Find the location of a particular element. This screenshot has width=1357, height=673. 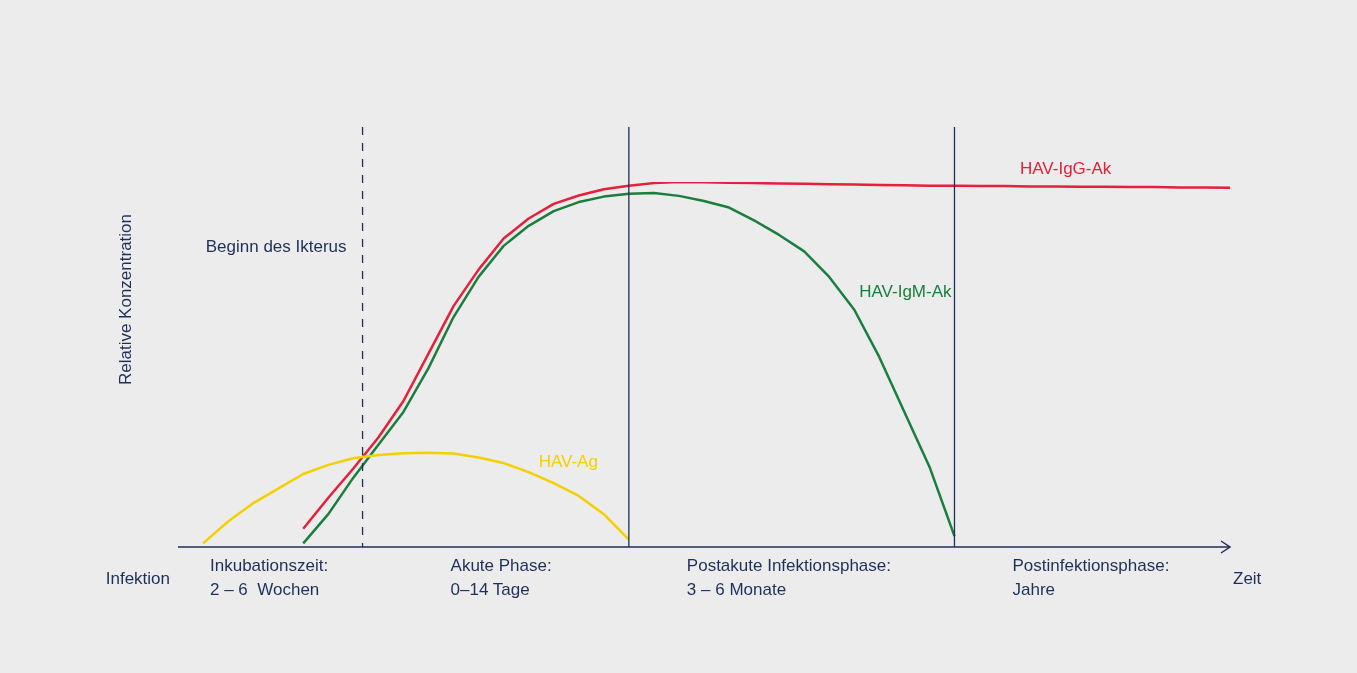

series-label: HAV-IgM-Ak is located at coordinates (905, 291).